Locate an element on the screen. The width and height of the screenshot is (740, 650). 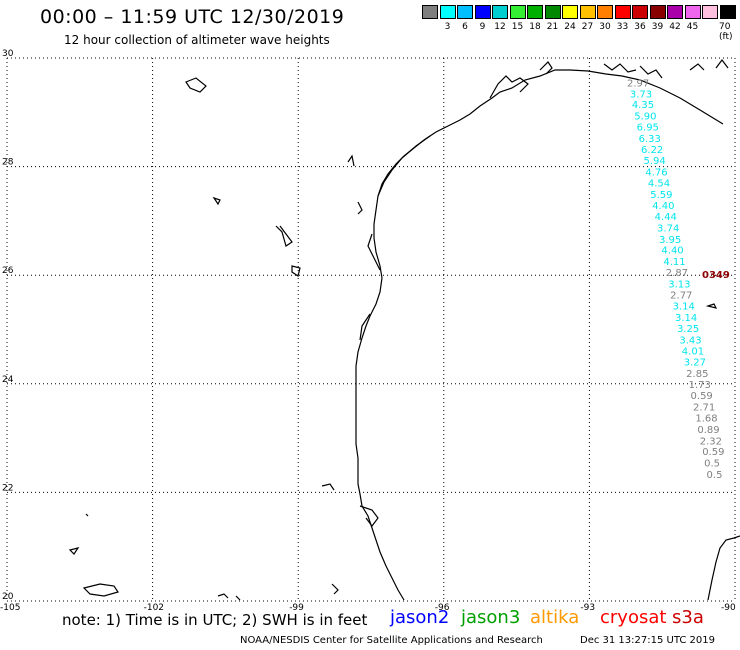
wave-height-label: 5.94 is located at coordinates (654, 161).